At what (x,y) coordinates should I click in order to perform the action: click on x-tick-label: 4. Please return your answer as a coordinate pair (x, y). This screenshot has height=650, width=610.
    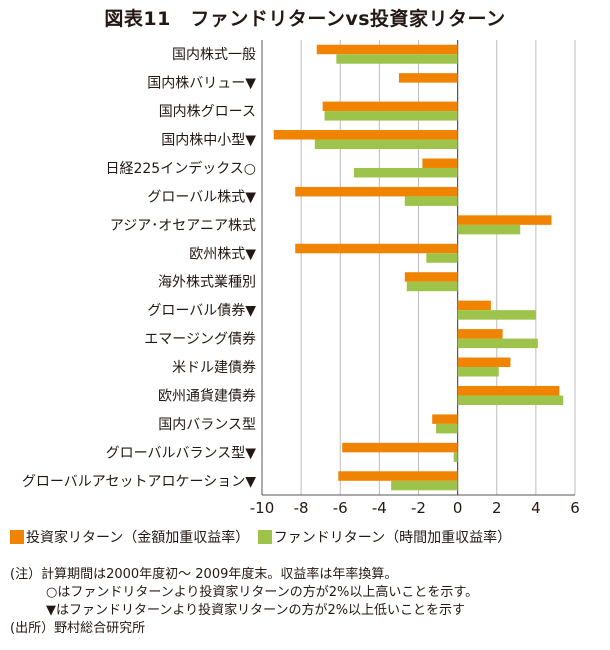
    Looking at the image, I should click on (536, 508).